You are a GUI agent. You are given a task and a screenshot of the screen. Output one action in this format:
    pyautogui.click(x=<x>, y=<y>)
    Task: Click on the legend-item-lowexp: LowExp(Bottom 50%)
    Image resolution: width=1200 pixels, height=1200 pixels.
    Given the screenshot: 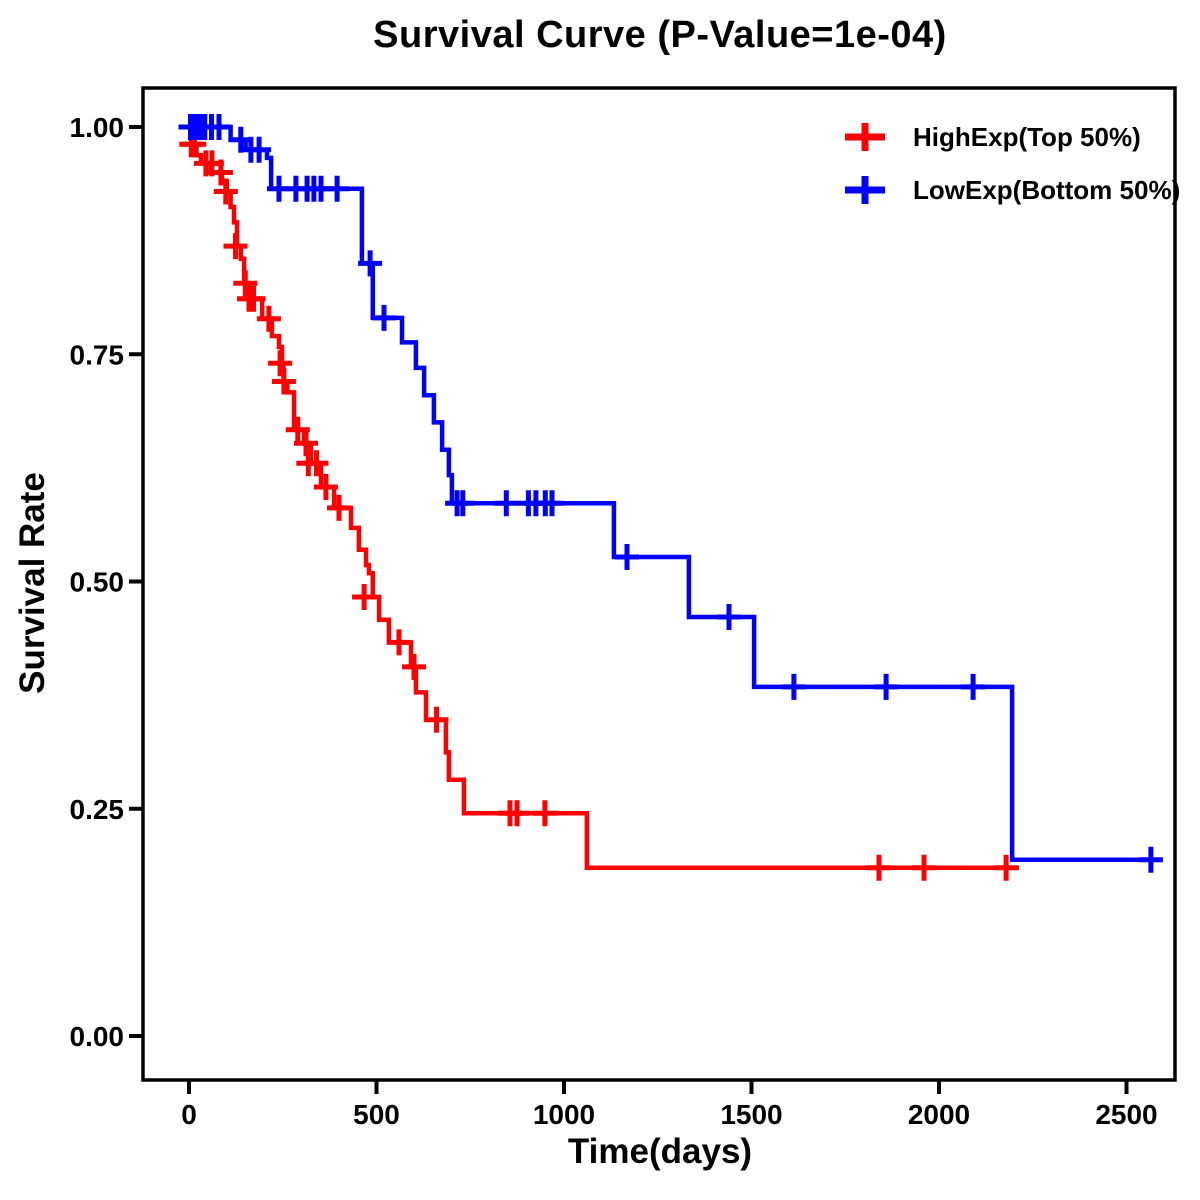 What is the action you would take?
    pyautogui.click(x=1011, y=190)
    